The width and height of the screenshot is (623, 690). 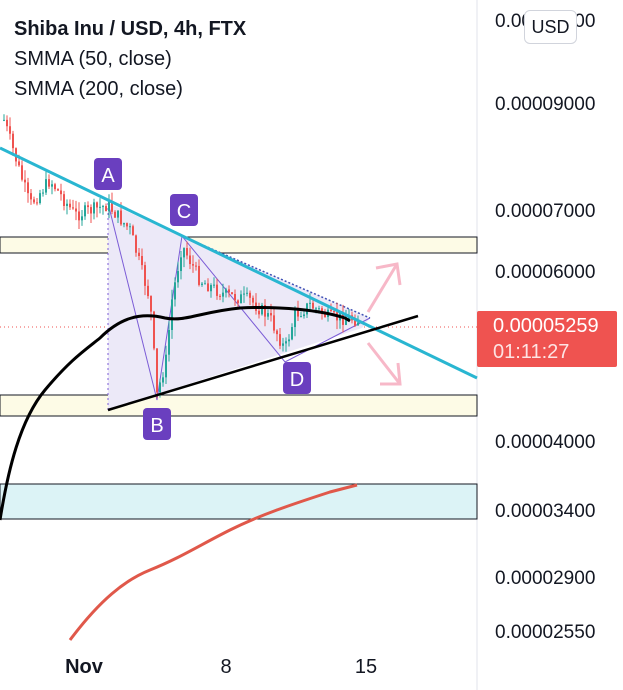 I want to click on symbol-title: Shiba Inu / USD, 4h, FTX, so click(x=130, y=29).